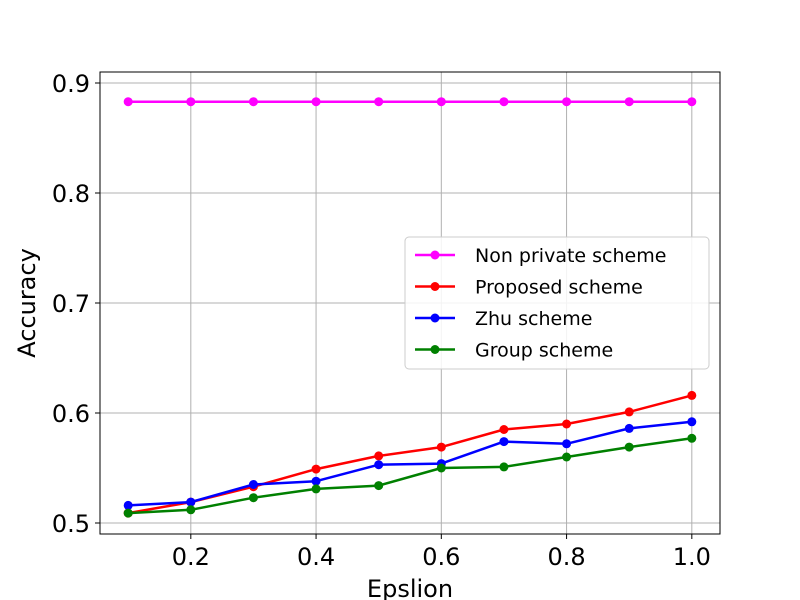  I want to click on x-tick-label: 0.6, so click(441, 557).